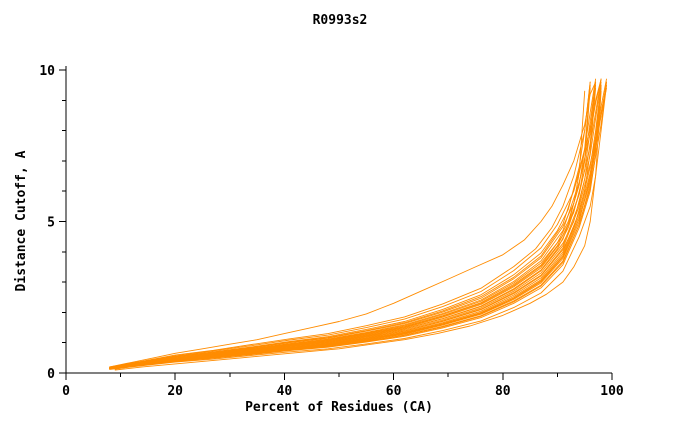  What do you see at coordinates (21, 220) in the screenshot?
I see `y-axis-label: Distance Cutoff, A` at bounding box center [21, 220].